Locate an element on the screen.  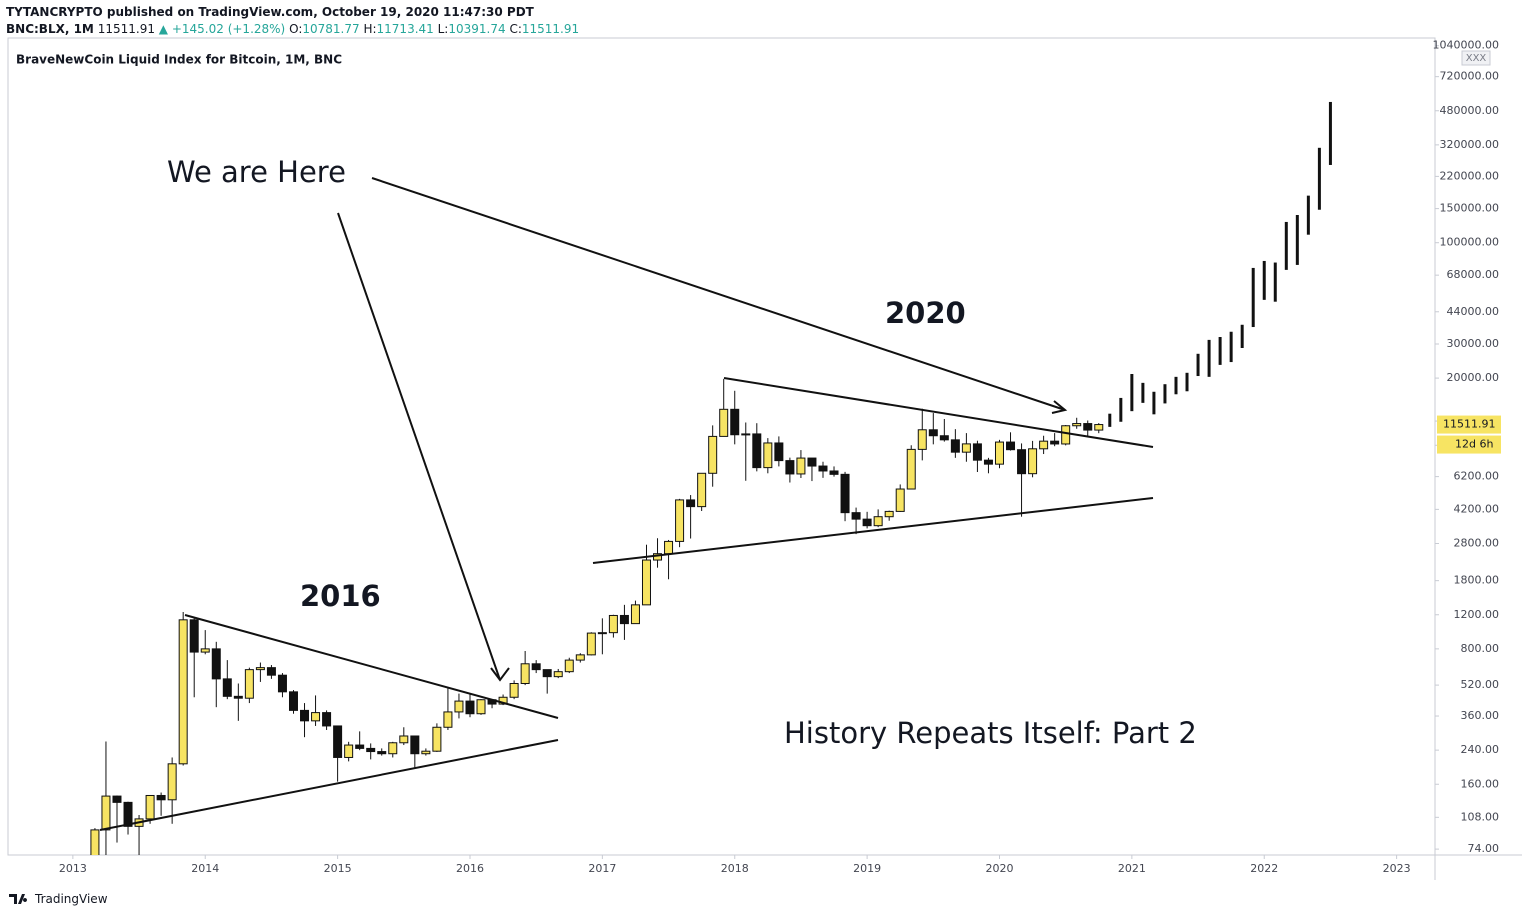
x-tick-label: 2015 is located at coordinates (338, 868).